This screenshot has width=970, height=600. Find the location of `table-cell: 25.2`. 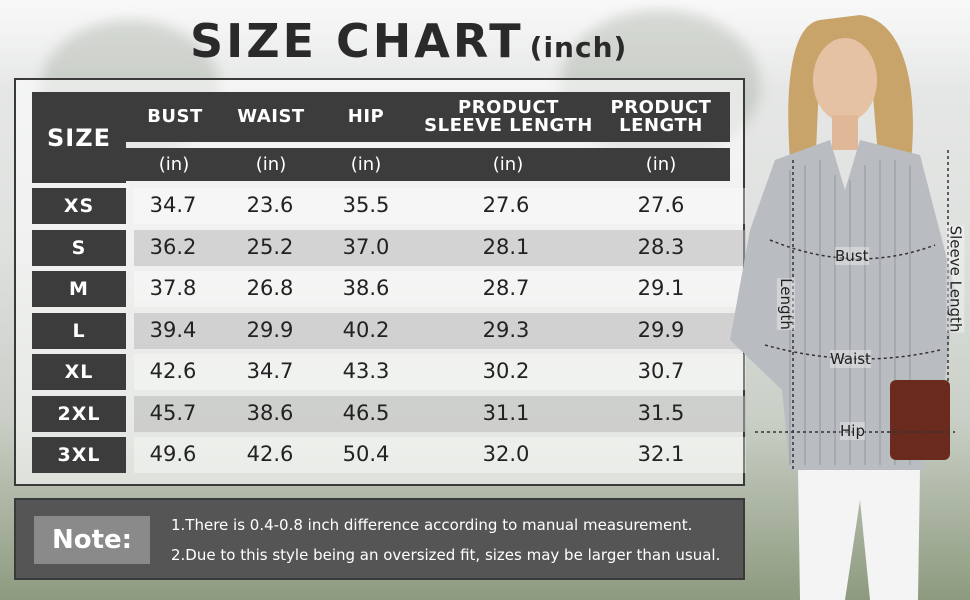

table-cell: 25.2 is located at coordinates (270, 246).